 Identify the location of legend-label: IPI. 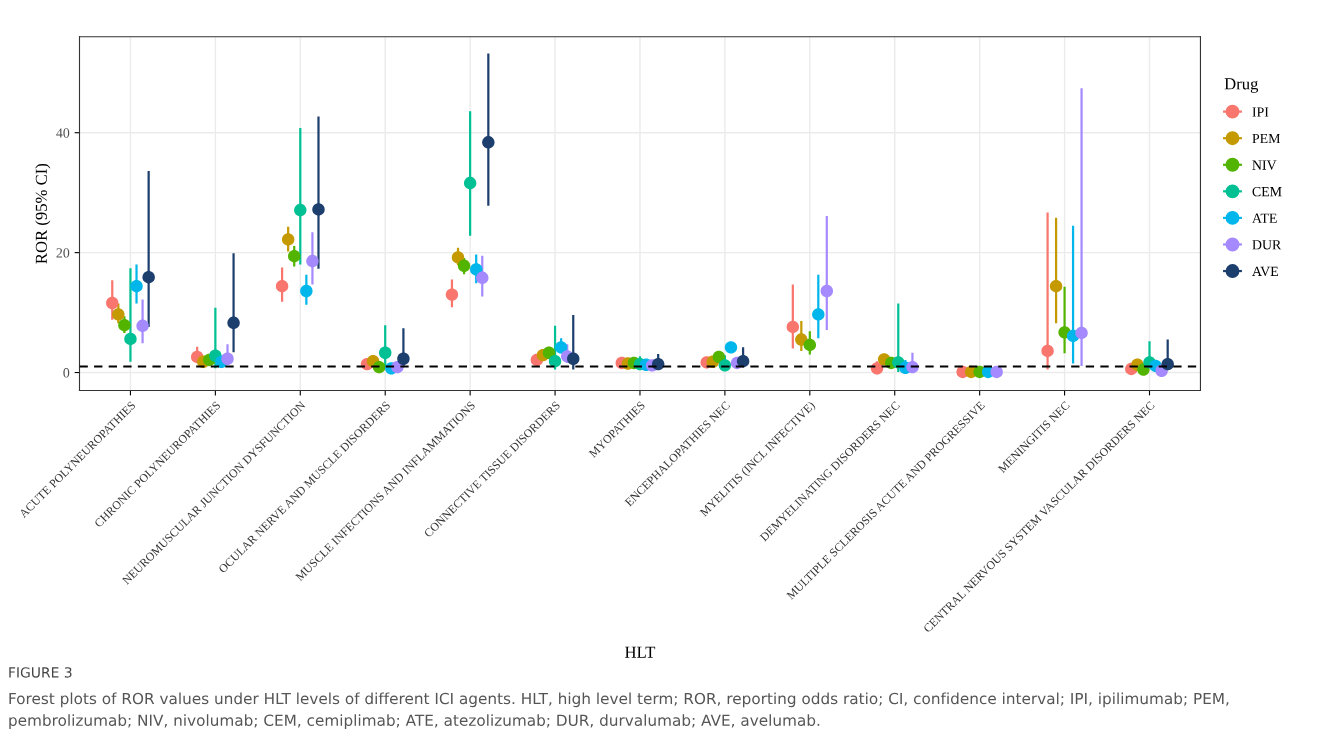
(1260, 112).